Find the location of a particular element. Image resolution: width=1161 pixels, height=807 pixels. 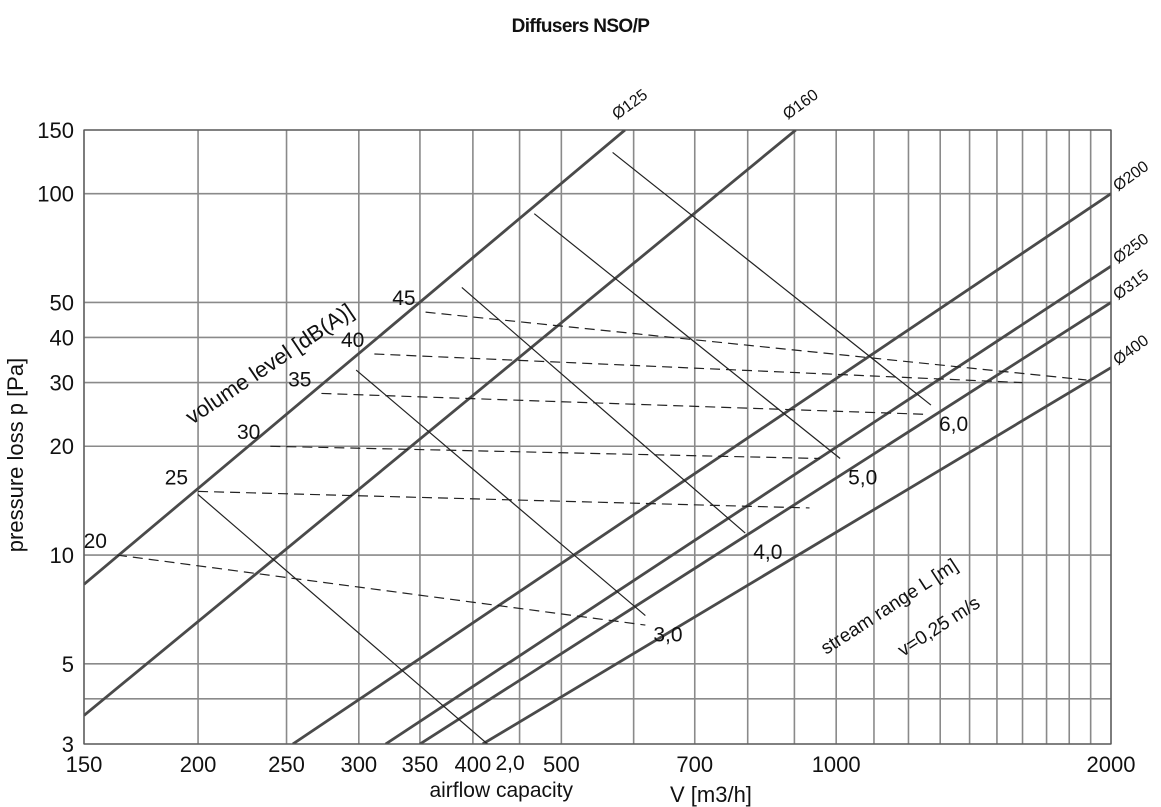

x-tick-label: 400 is located at coordinates (473, 764).